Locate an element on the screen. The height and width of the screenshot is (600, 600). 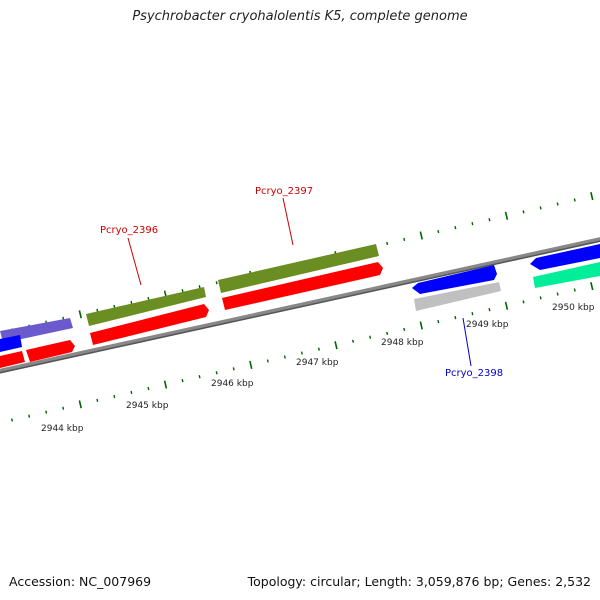
cds-red-far-left is located at coordinates (12, 359).